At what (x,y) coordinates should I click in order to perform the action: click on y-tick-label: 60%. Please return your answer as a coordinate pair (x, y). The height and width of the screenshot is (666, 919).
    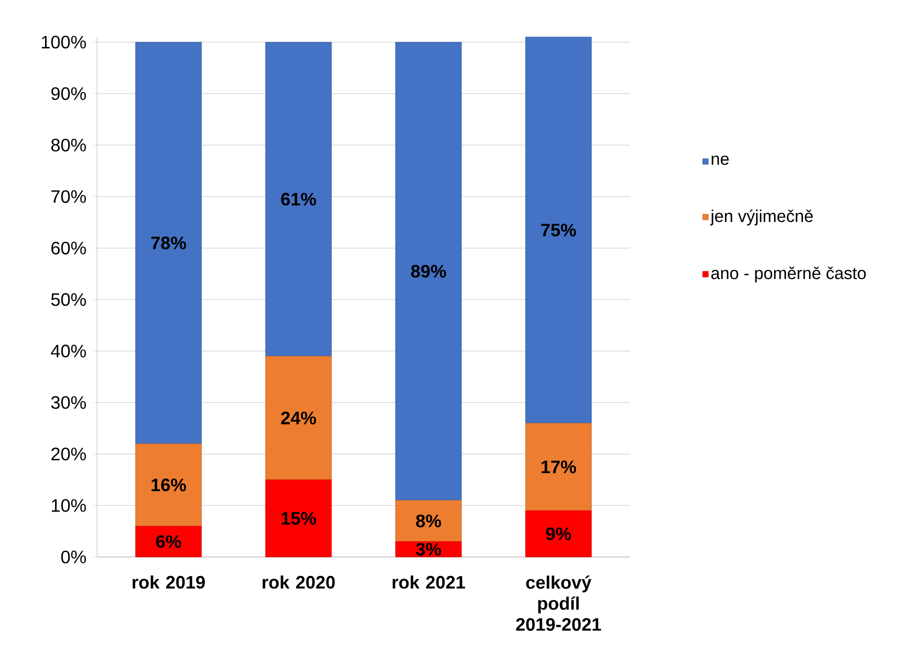
    Looking at the image, I should click on (68, 248).